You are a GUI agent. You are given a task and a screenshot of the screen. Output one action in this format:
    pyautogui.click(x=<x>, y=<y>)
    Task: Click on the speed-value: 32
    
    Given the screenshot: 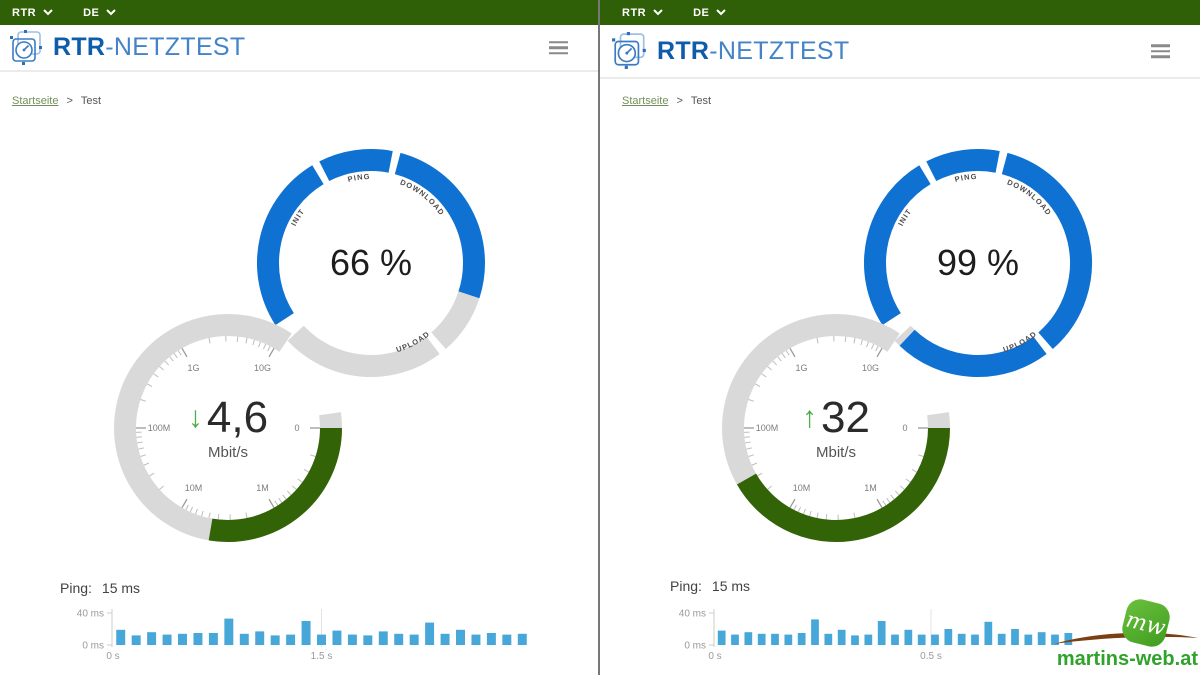 What is the action you would take?
    pyautogui.click(x=845, y=417)
    